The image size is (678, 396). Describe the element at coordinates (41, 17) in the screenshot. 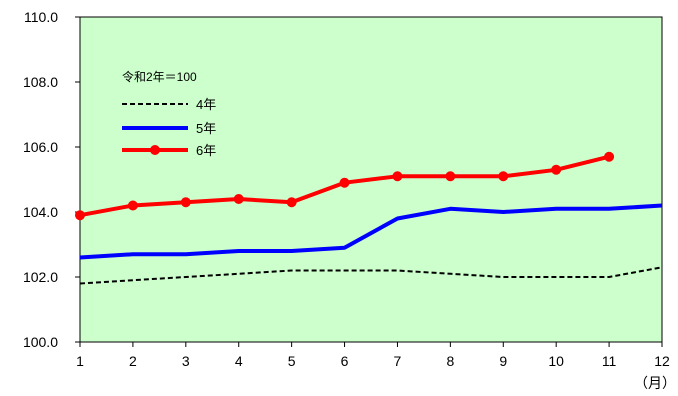

I see `y-tick-label: 110.0` at that location.